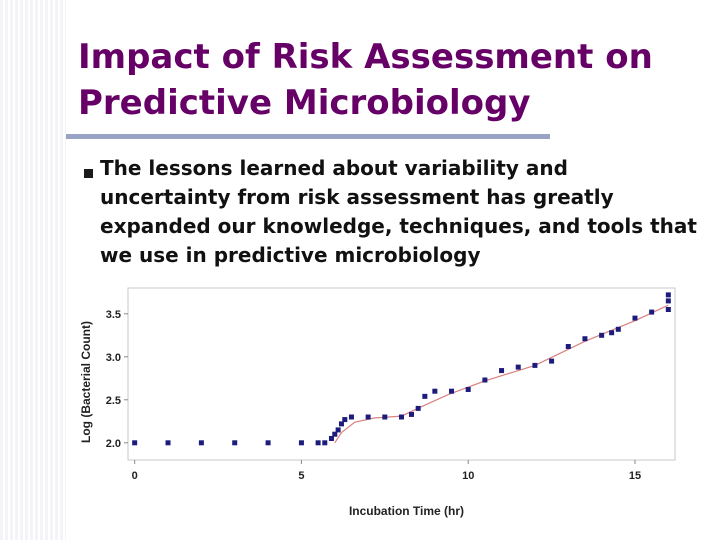  What do you see at coordinates (33, 270) in the screenshot?
I see `decorative-stripes` at bounding box center [33, 270].